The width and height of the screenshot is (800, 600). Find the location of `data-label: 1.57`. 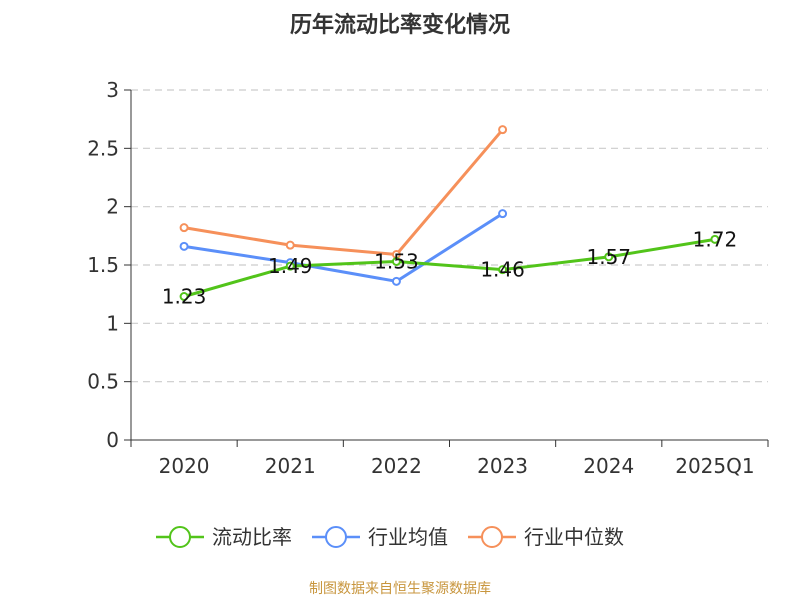

data-label: 1.57 is located at coordinates (608, 257).